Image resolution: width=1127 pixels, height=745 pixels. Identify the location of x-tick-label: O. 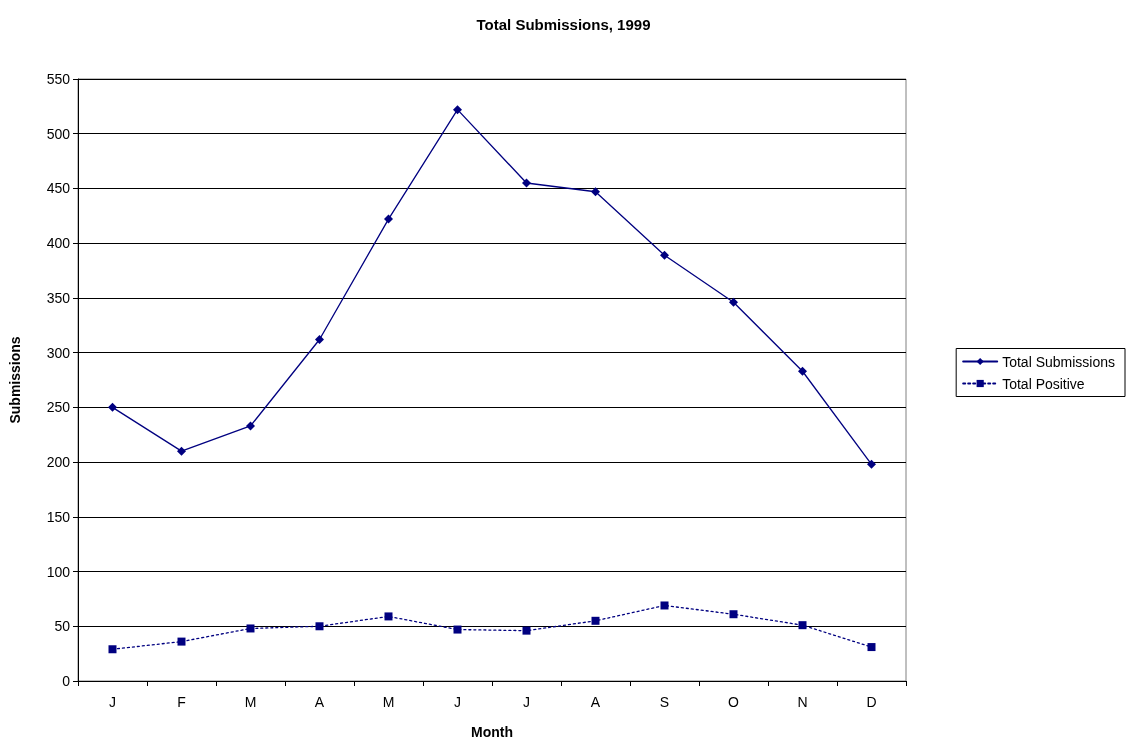
(734, 702).